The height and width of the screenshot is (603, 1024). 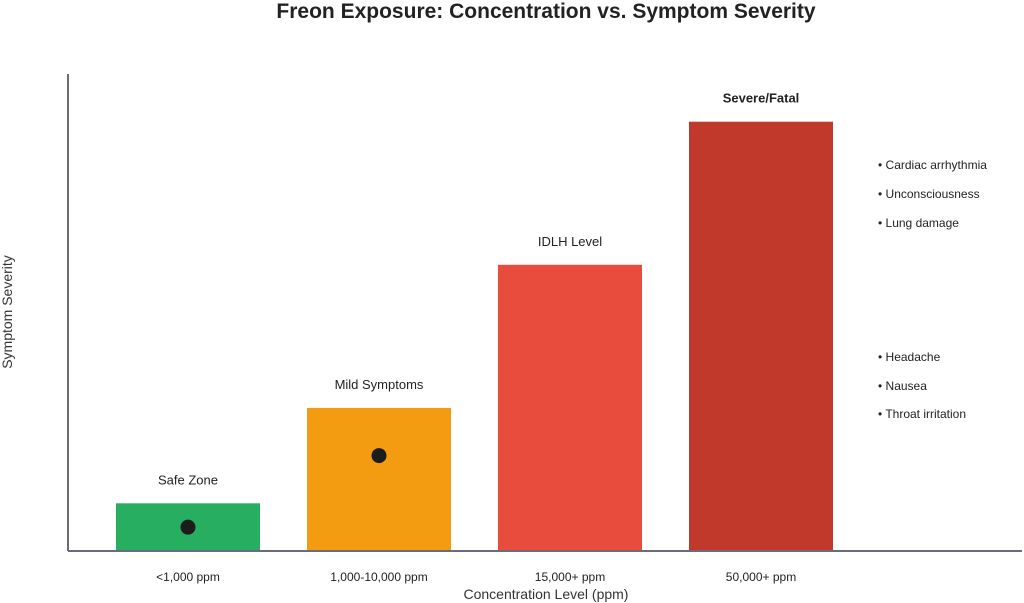 What do you see at coordinates (902, 386) in the screenshot?
I see `annotation-text: • Nausea` at bounding box center [902, 386].